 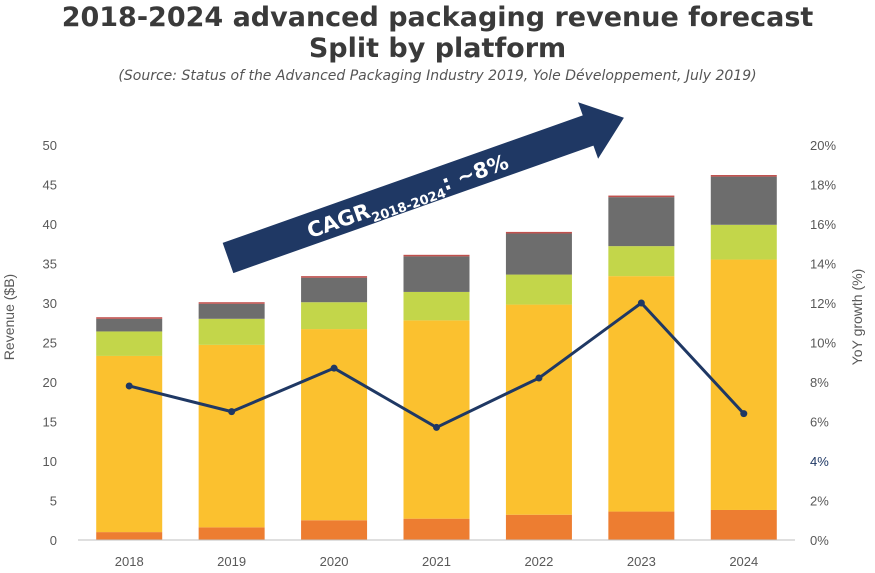 I want to click on y-axis-ticks: 0 5 10 15 20 25 30 35 40 45 50, so click(x=50, y=343).